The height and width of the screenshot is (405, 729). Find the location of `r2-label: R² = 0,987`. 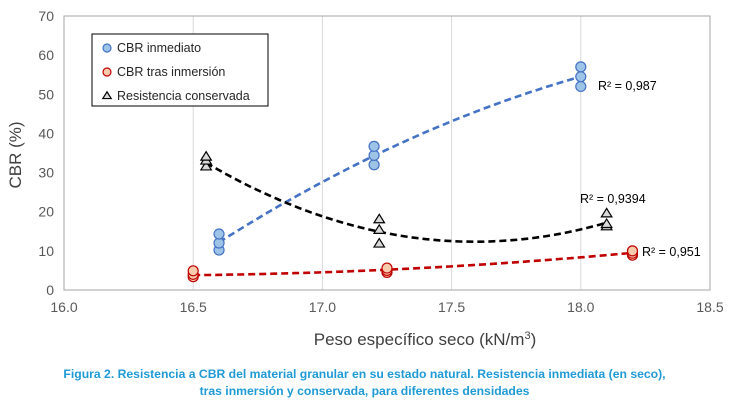

r2-label: R² = 0,987 is located at coordinates (627, 86).